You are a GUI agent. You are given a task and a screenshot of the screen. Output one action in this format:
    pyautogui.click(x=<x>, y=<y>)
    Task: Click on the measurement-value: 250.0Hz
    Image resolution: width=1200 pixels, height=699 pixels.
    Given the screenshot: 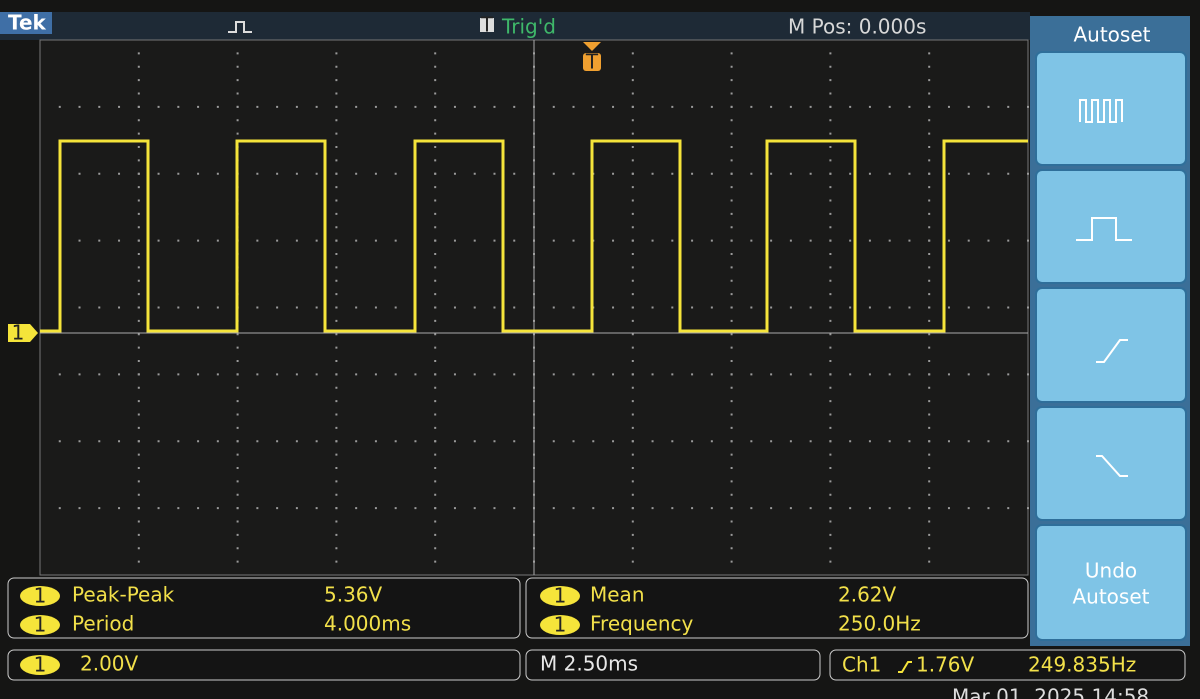 What is the action you would take?
    pyautogui.click(x=879, y=624)
    